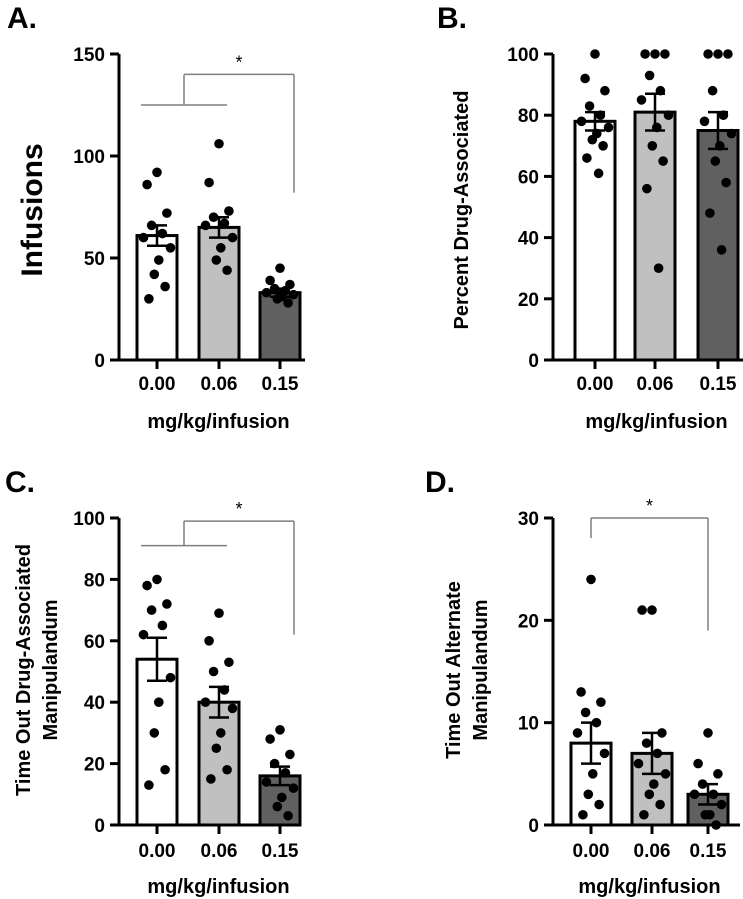  I want to click on y-axis-label: Time Out Drug-Associated, so click(24, 670).